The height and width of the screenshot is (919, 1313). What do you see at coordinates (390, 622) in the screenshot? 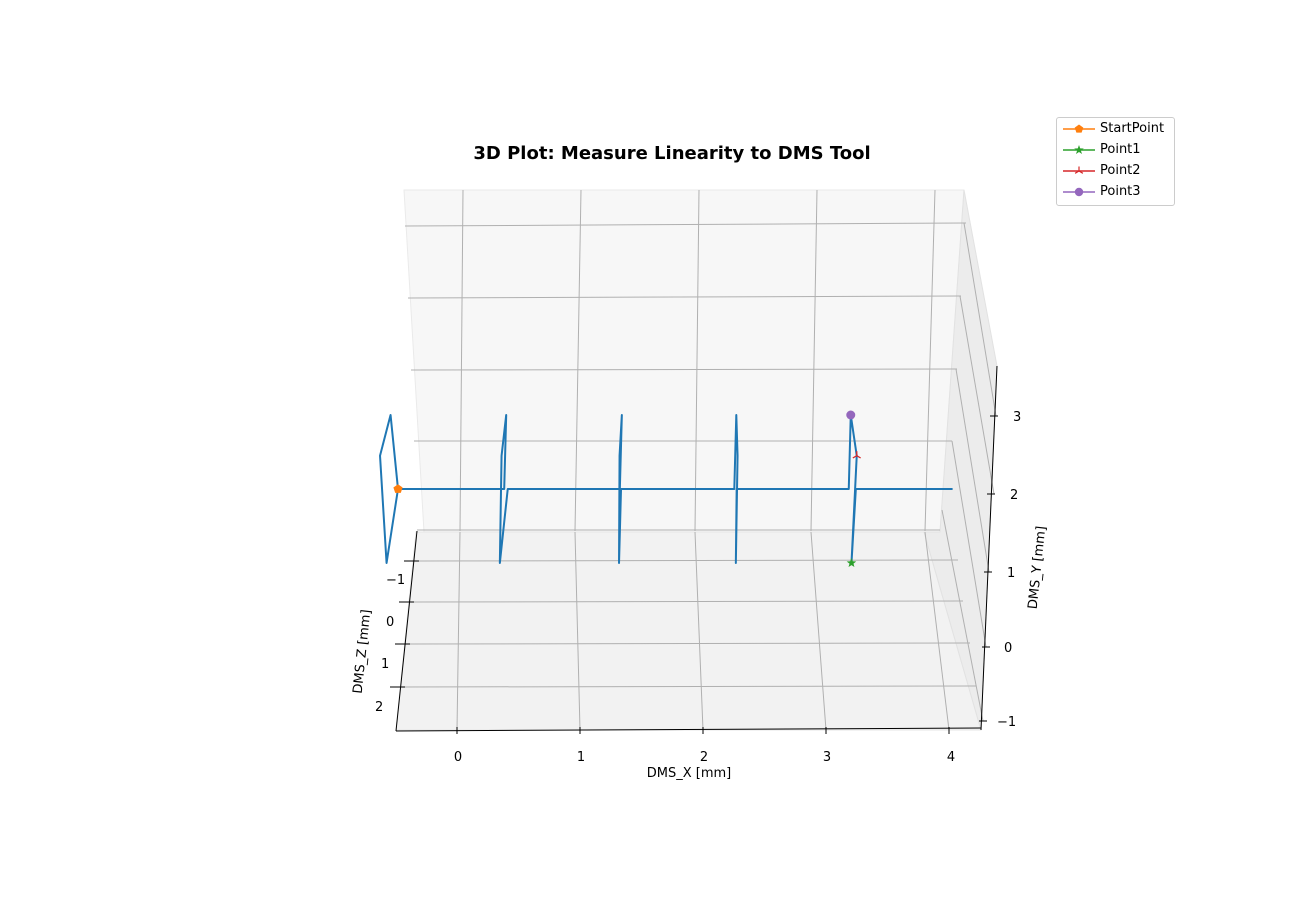
I see `z-tick-label: 0` at bounding box center [390, 622].